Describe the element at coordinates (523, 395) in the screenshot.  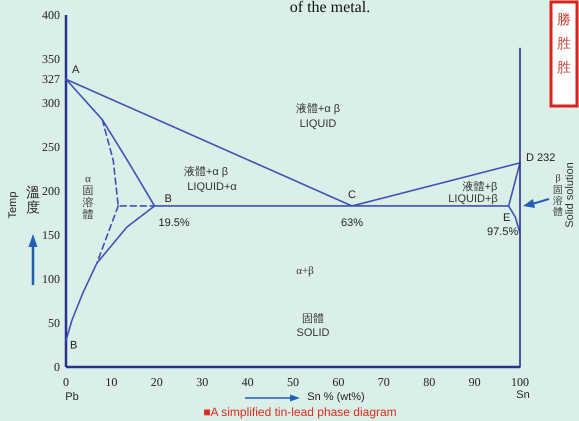
I see `text: Sn` at that location.